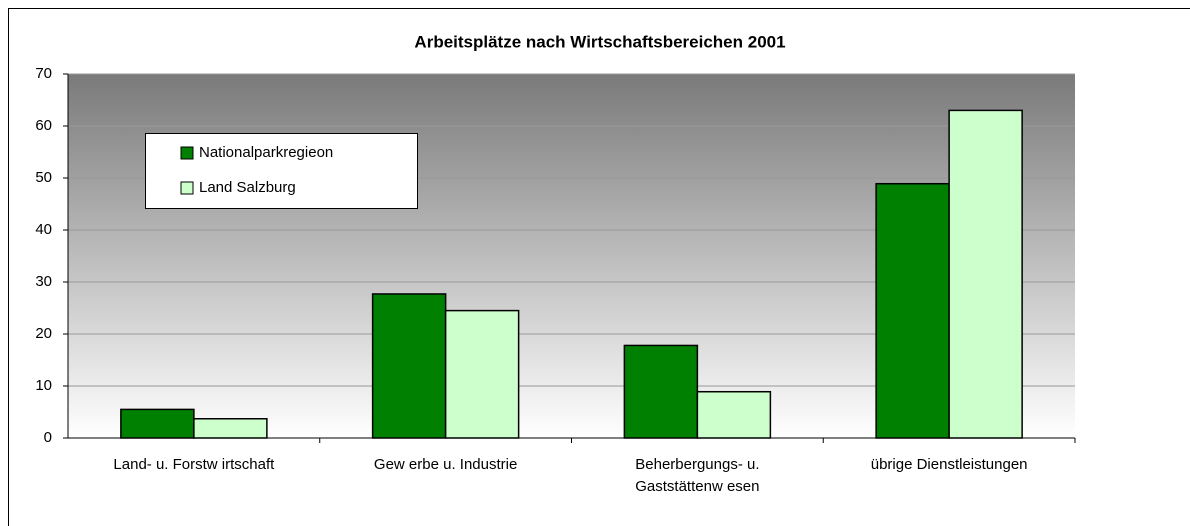 The image size is (1190, 526). What do you see at coordinates (247, 187) in the screenshot?
I see `legend-label: Land Salzburg` at bounding box center [247, 187].